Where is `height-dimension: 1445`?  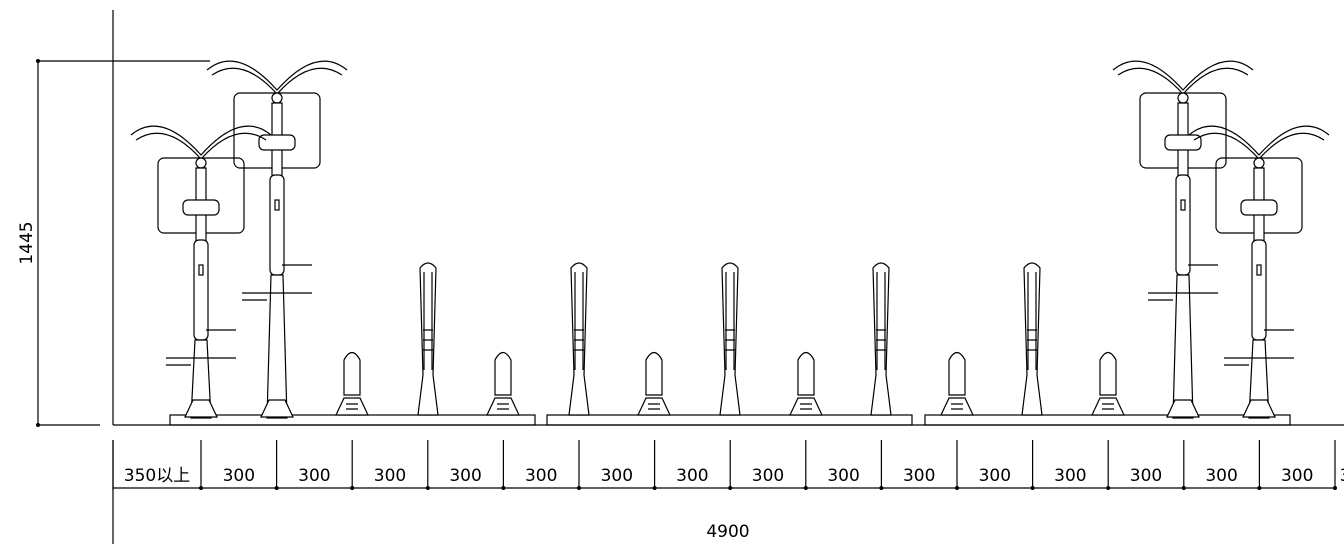 height-dimension: 1445 is located at coordinates (27, 242).